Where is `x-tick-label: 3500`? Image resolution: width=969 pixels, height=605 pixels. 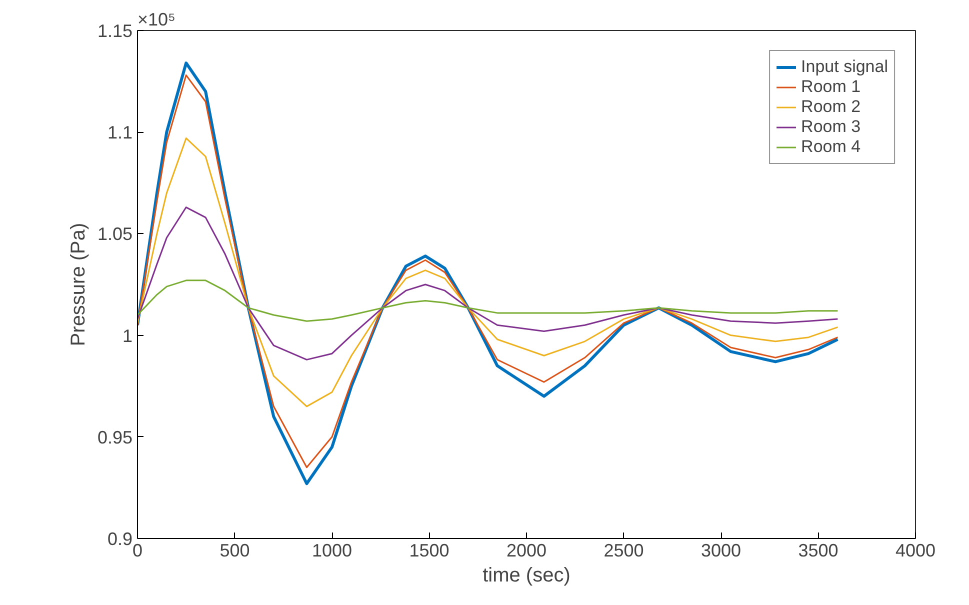
x-tick-label: 3500 is located at coordinates (818, 550).